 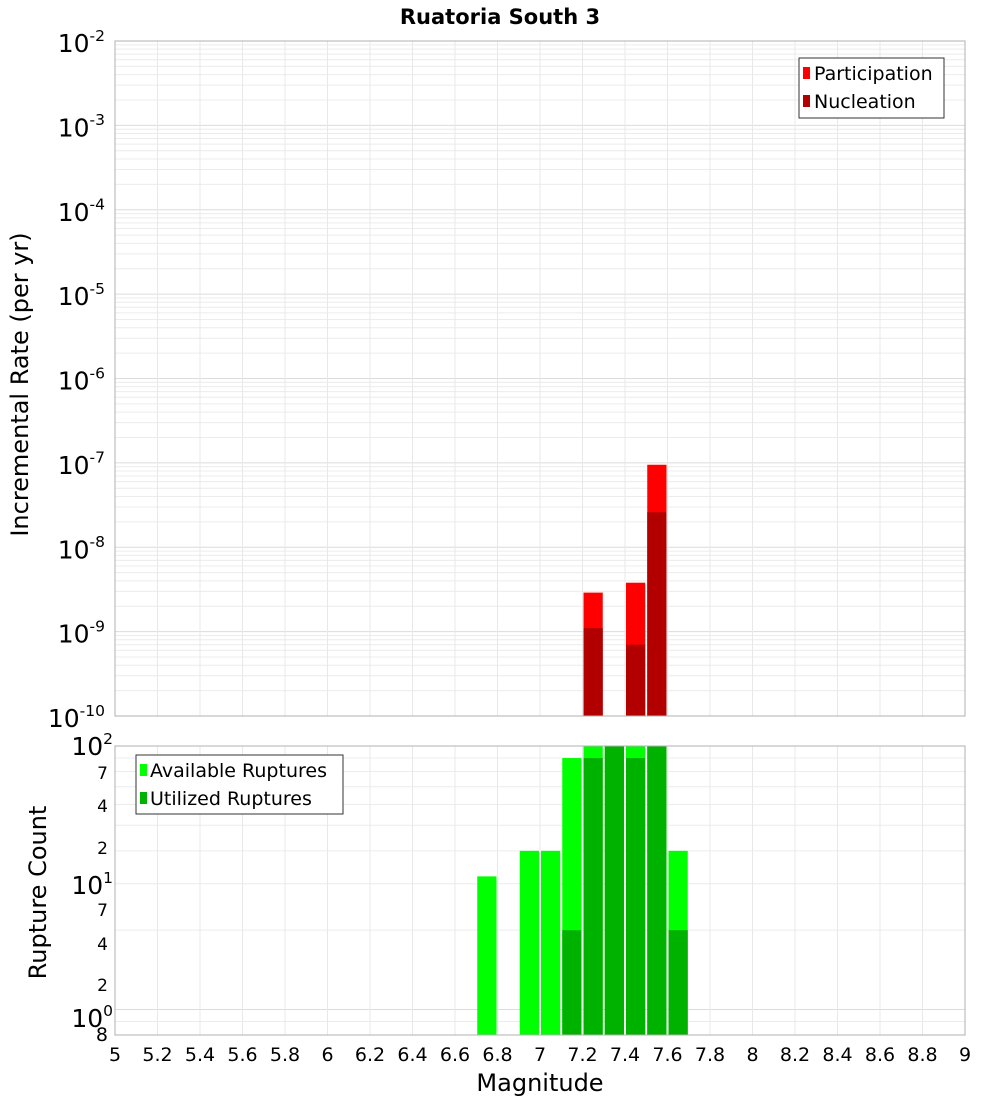 What do you see at coordinates (92, 884) in the screenshot?
I see `y-tick-label: 10¹` at bounding box center [92, 884].